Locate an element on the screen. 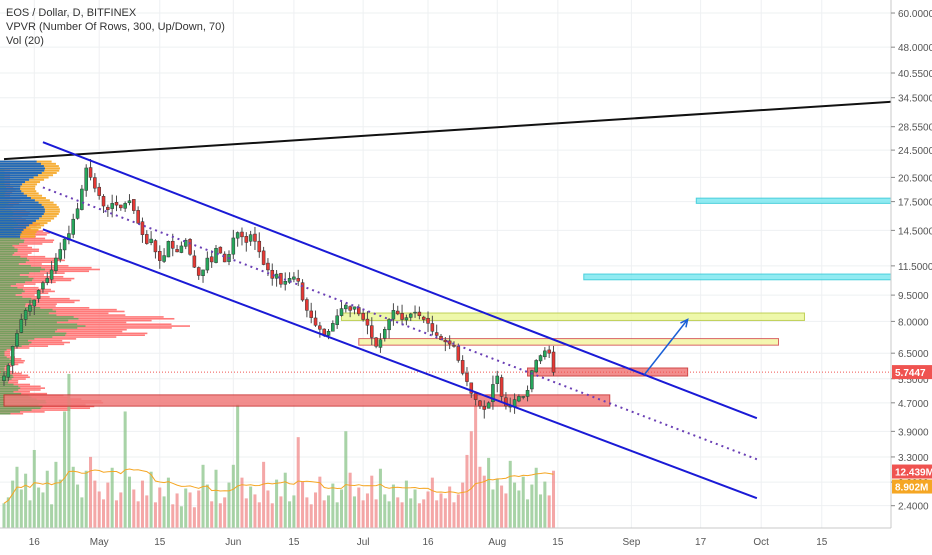  volume-indicator-label: Vol (20) is located at coordinates (25, 41).